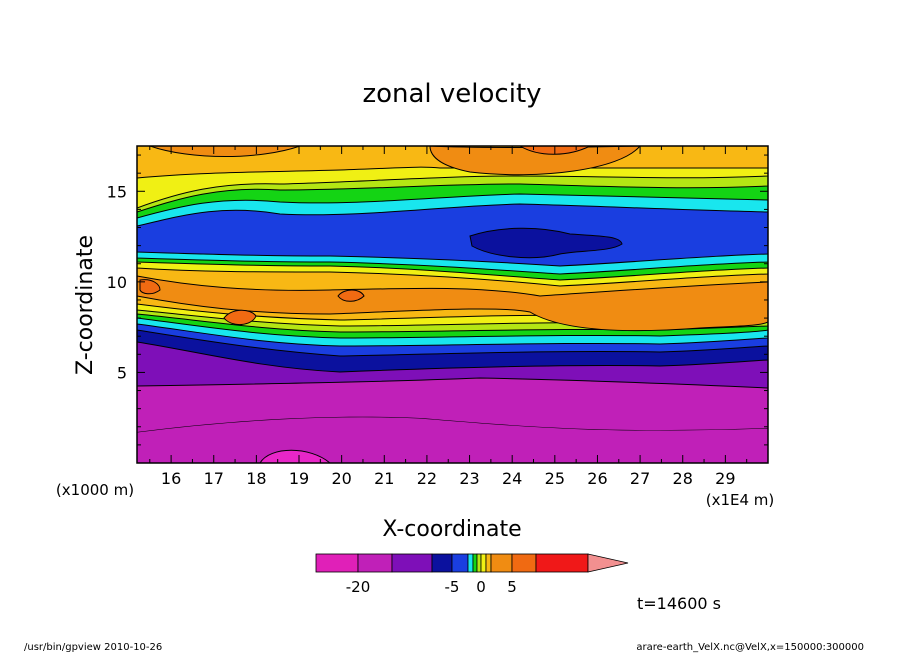  Describe the element at coordinates (171, 478) in the screenshot. I see `x-tick-label: 16` at that location.